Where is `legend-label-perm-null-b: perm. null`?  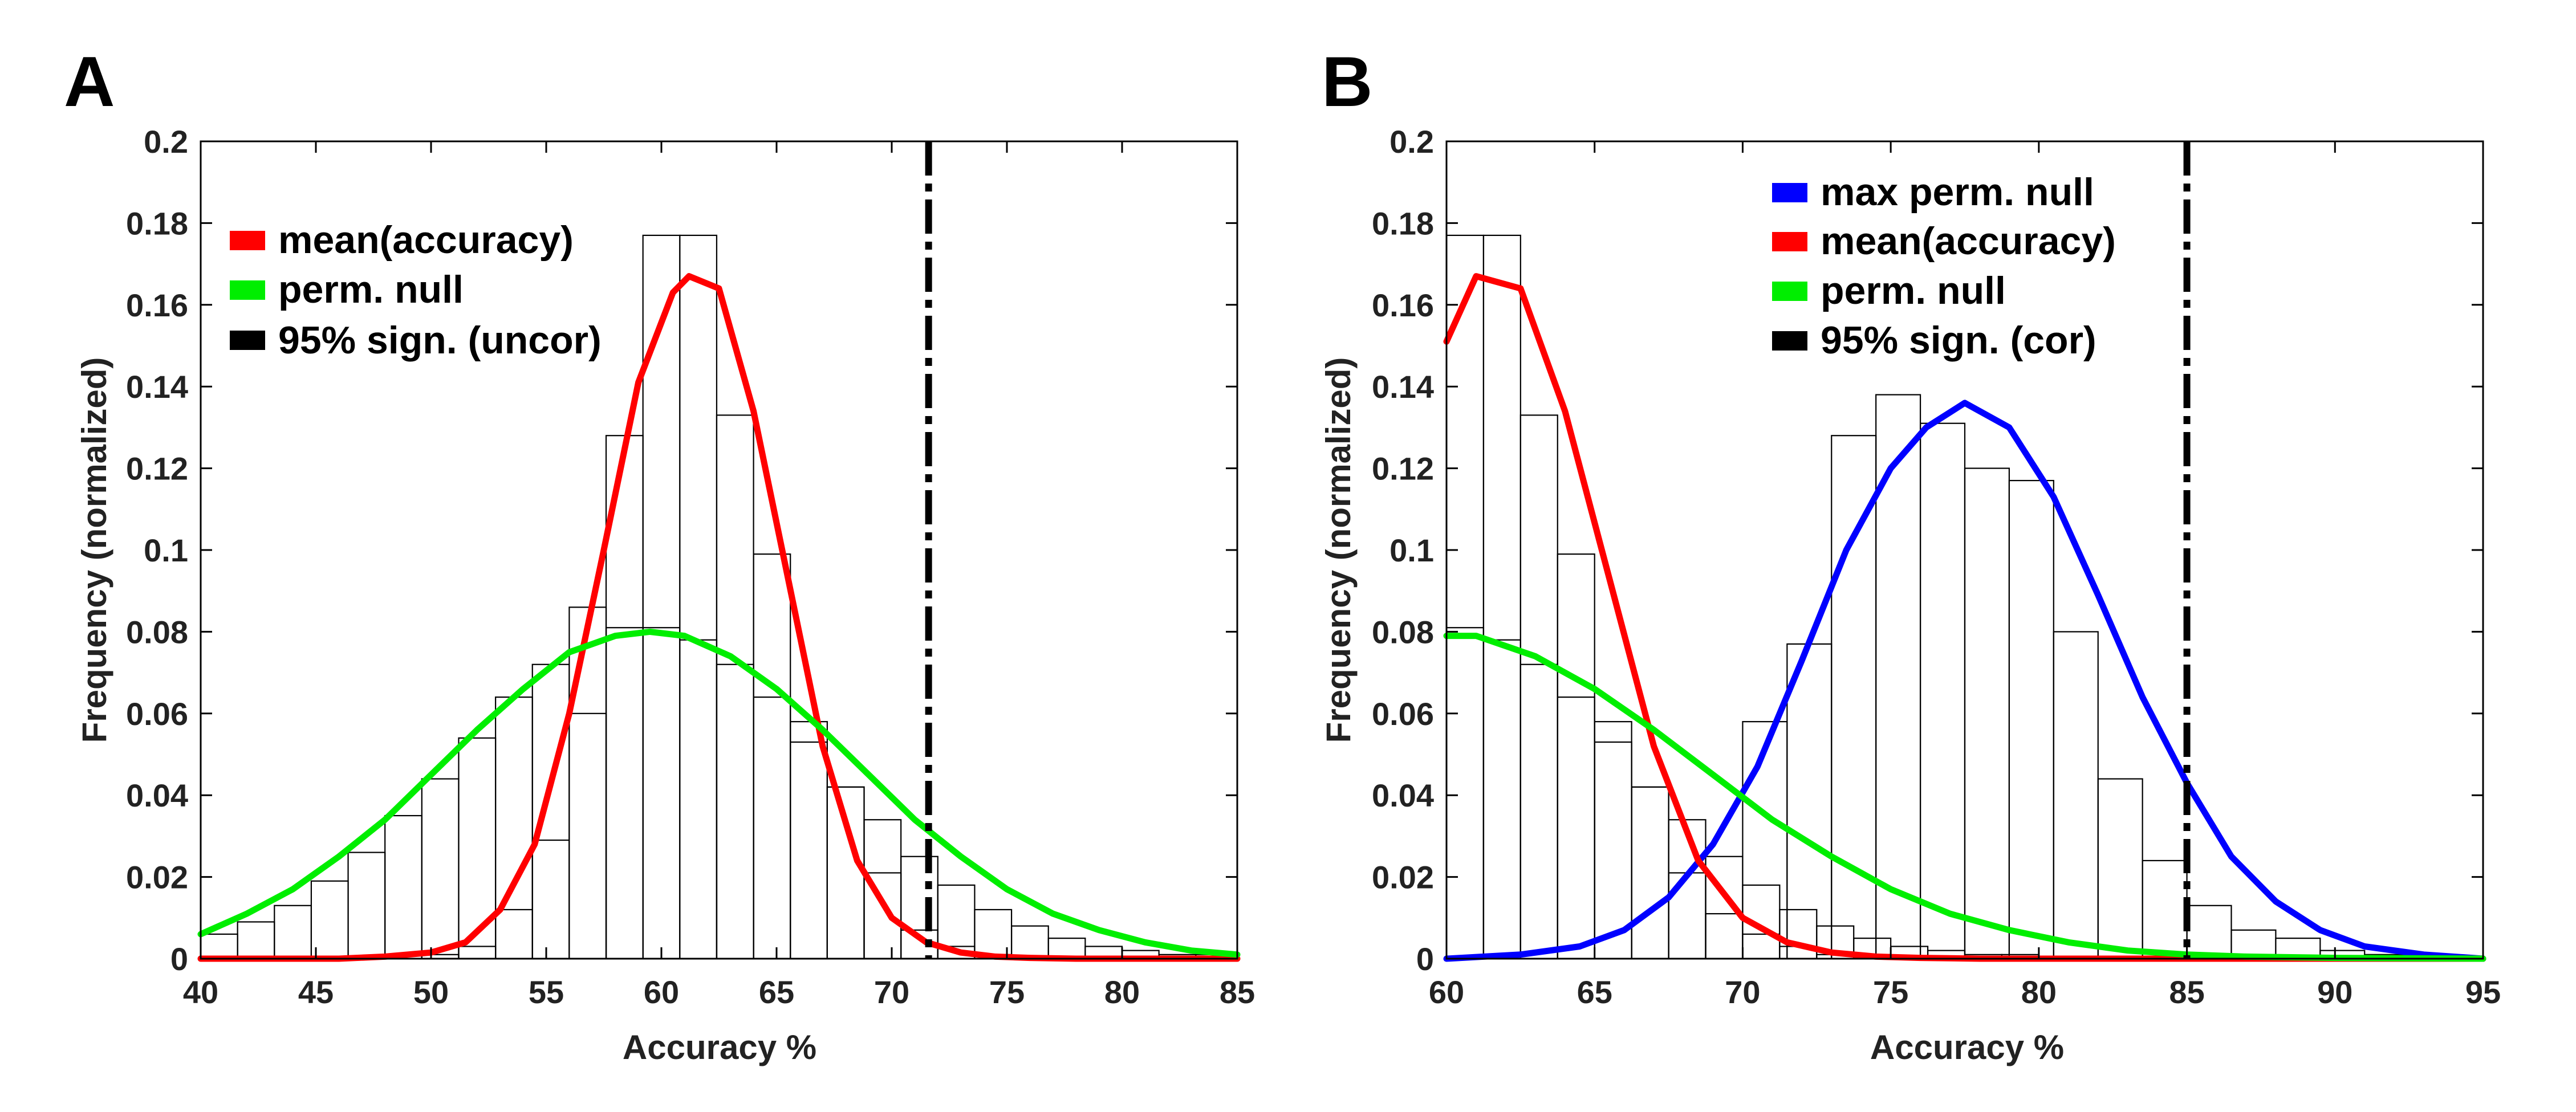 legend-label-perm-null-b: perm. null is located at coordinates (1913, 290).